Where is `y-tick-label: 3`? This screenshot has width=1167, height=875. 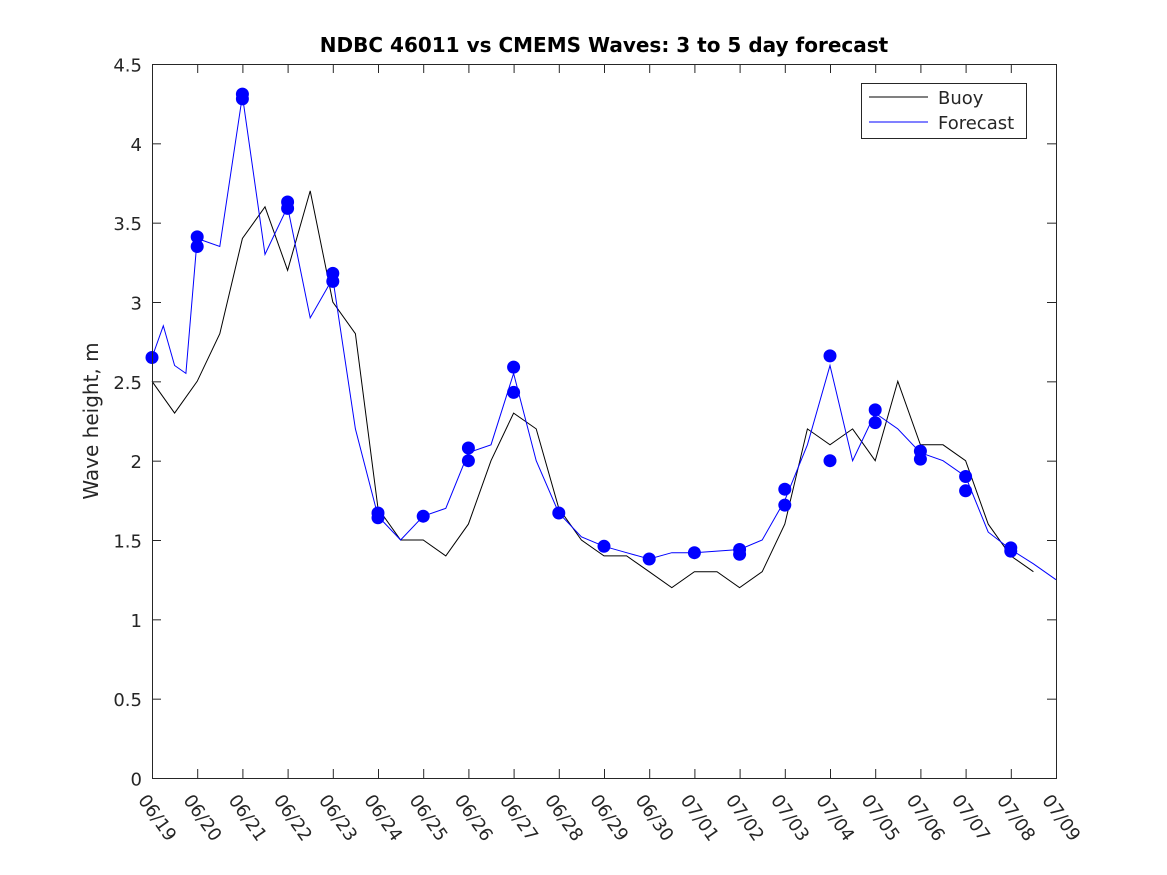 y-tick-label: 3 is located at coordinates (136, 304).